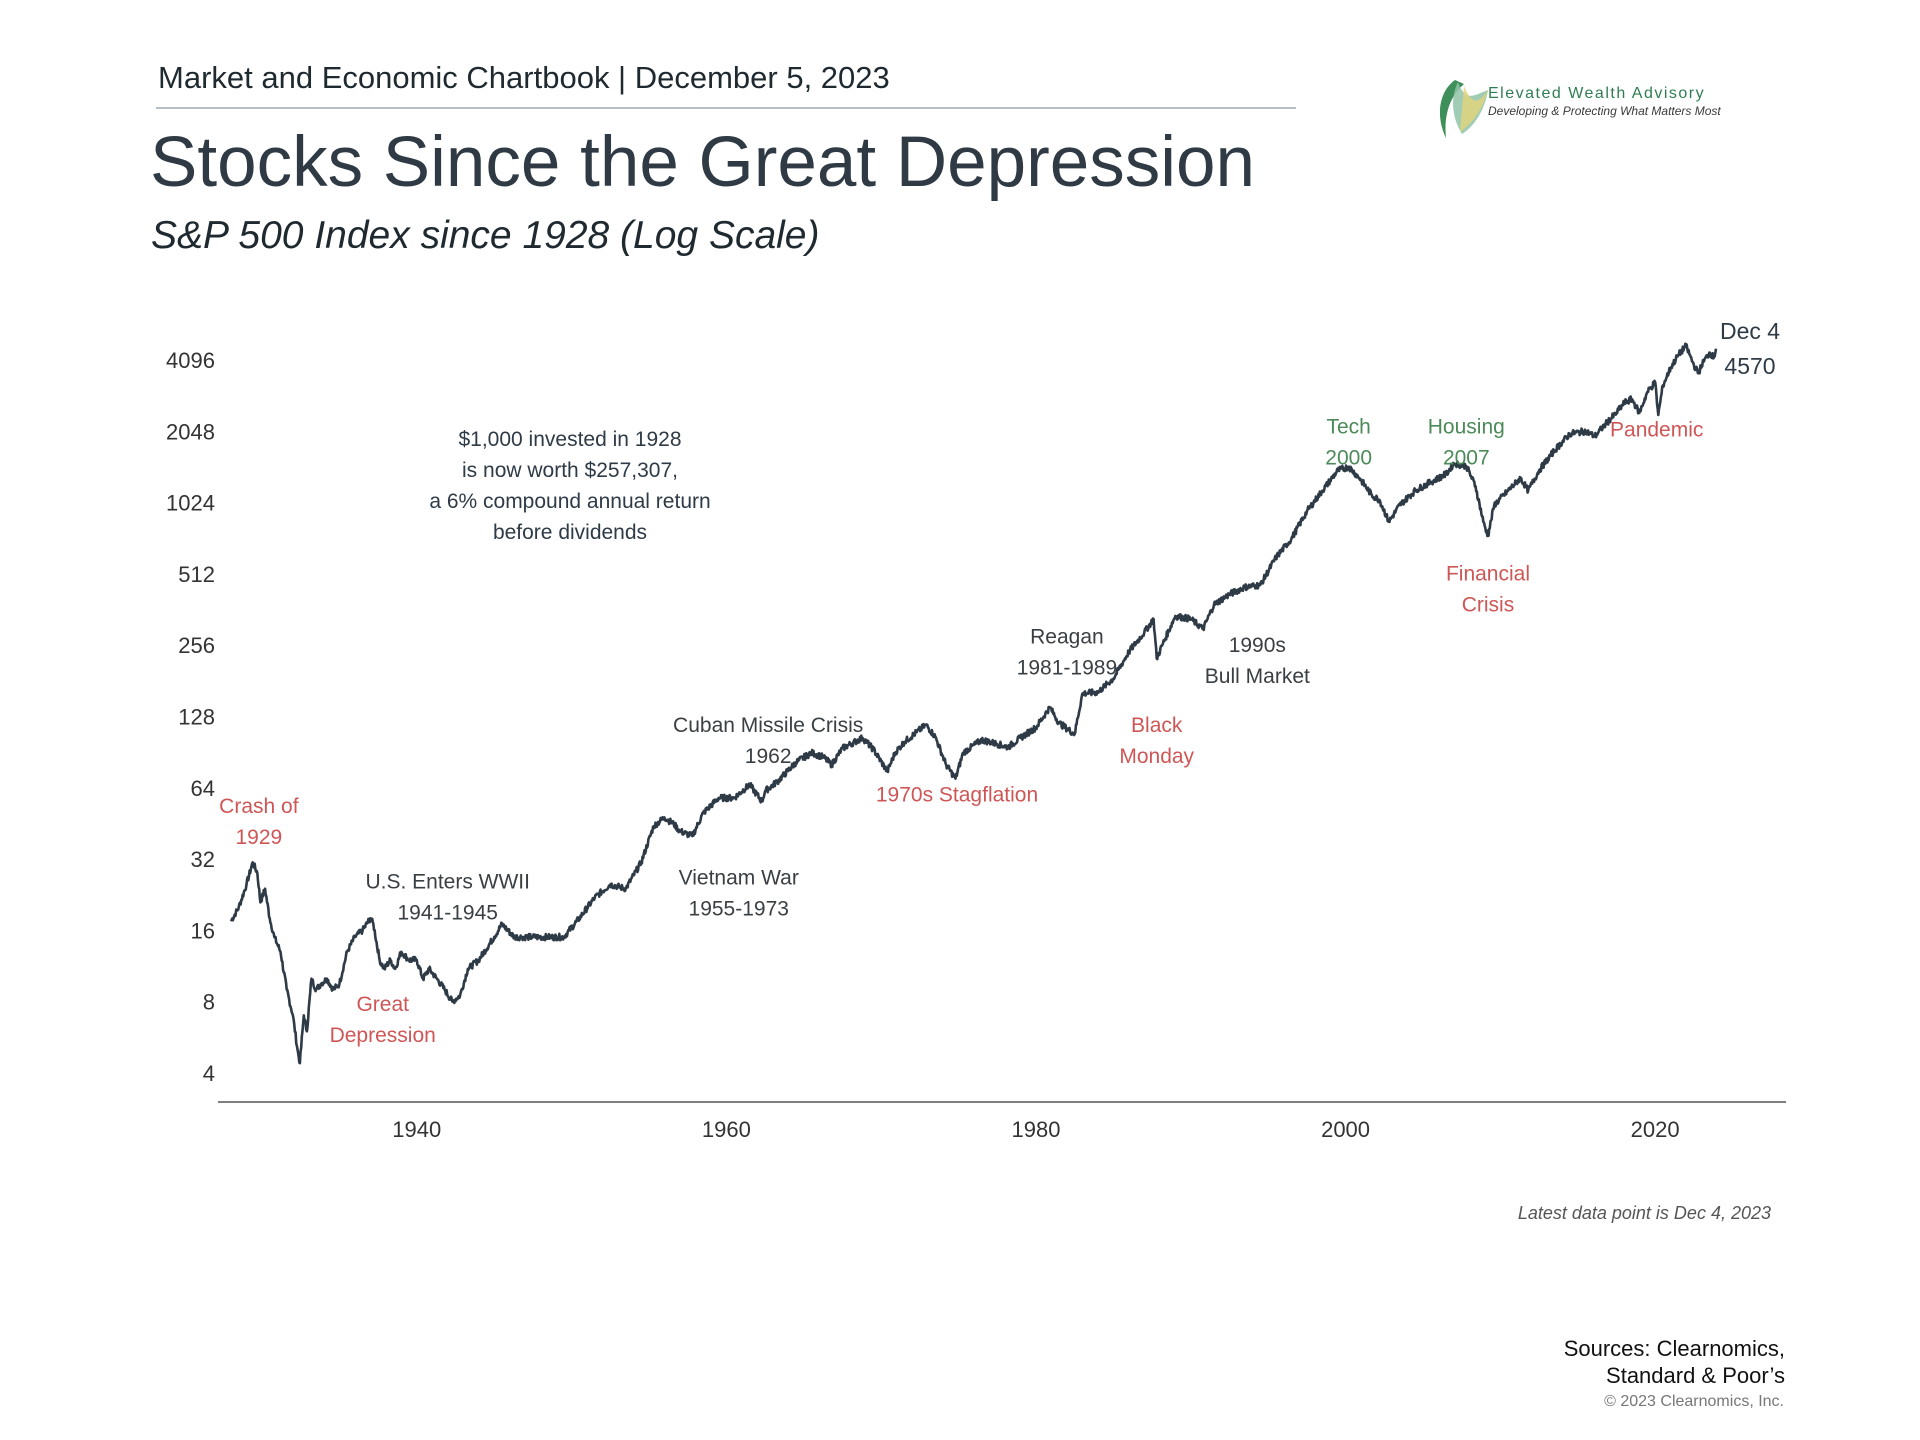 The width and height of the screenshot is (1920, 1440). What do you see at coordinates (203, 930) in the screenshot?
I see `y-tick-label: 16` at bounding box center [203, 930].